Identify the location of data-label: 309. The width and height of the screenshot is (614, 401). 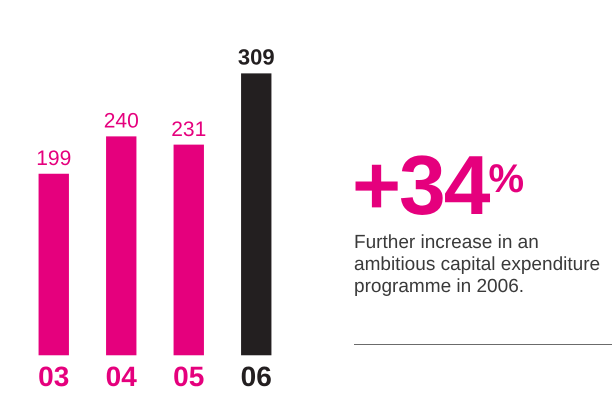
(256, 57).